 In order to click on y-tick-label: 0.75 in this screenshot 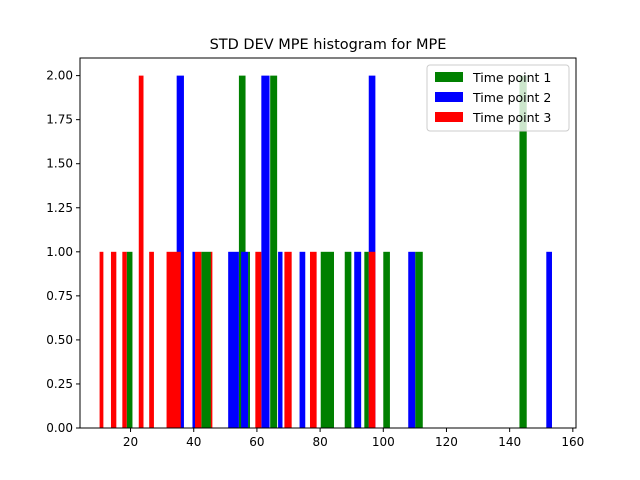, I will do `click(59, 296)`.